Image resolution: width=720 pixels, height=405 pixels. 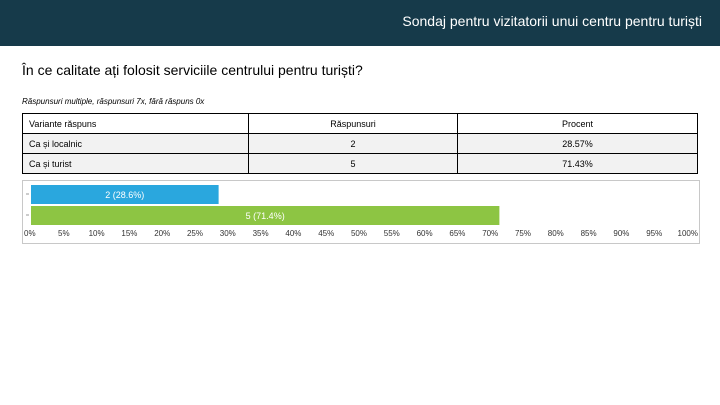 I want to click on table-cell-responses: 2, so click(x=353, y=143).